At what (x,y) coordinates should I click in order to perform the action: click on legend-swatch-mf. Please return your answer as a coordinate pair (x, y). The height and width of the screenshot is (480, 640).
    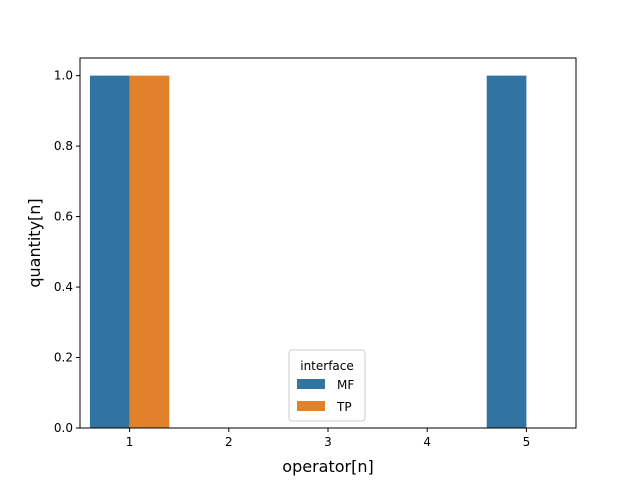
    Looking at the image, I should click on (311, 384).